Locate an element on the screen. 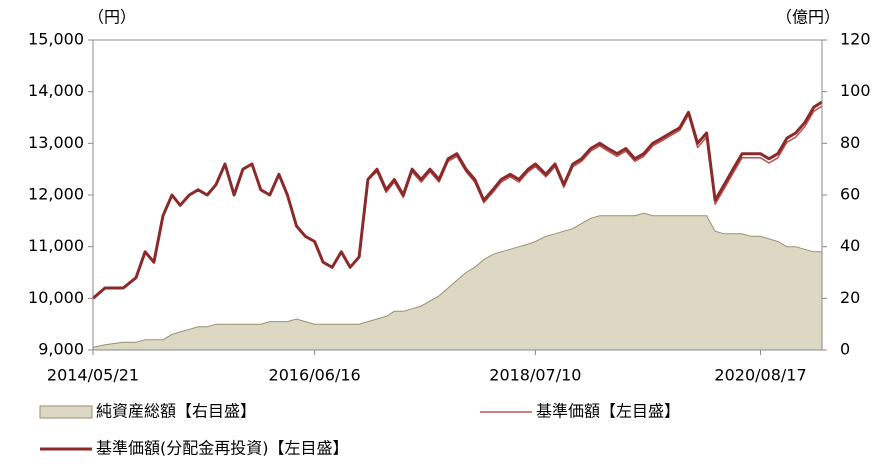 The image size is (879, 466). y-tick-label: 13,000 is located at coordinates (56, 142).